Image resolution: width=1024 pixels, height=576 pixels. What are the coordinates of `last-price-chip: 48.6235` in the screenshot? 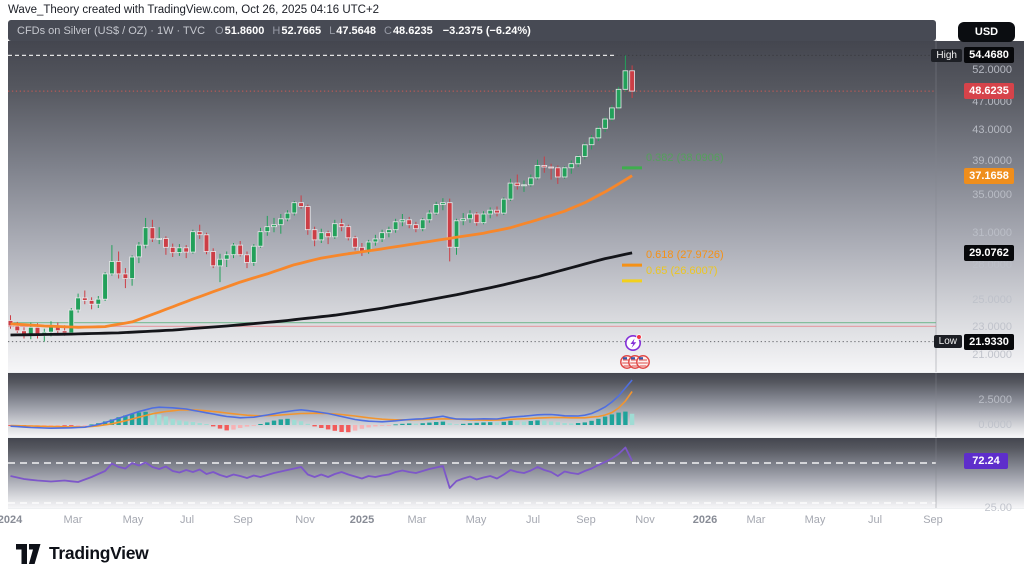 It's located at (989, 91).